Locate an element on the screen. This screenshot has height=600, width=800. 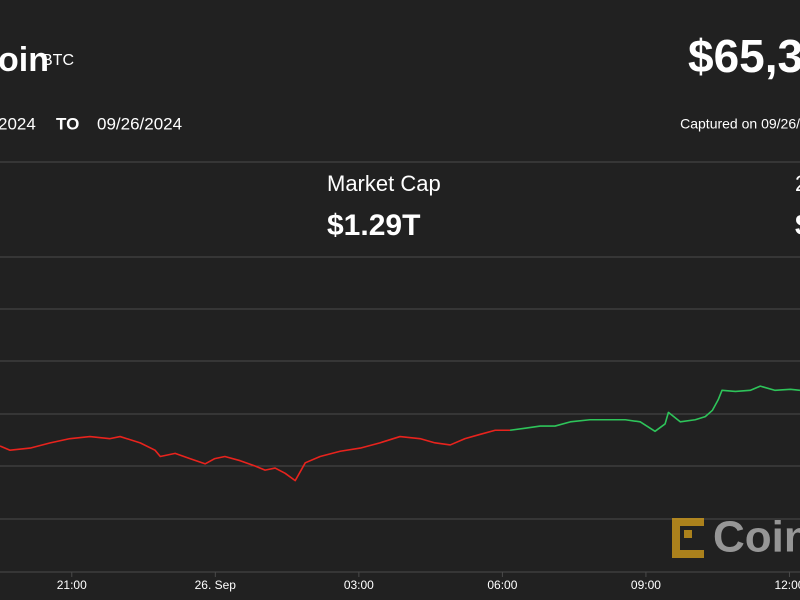
stat-value: $ is located at coordinates (797, 225).